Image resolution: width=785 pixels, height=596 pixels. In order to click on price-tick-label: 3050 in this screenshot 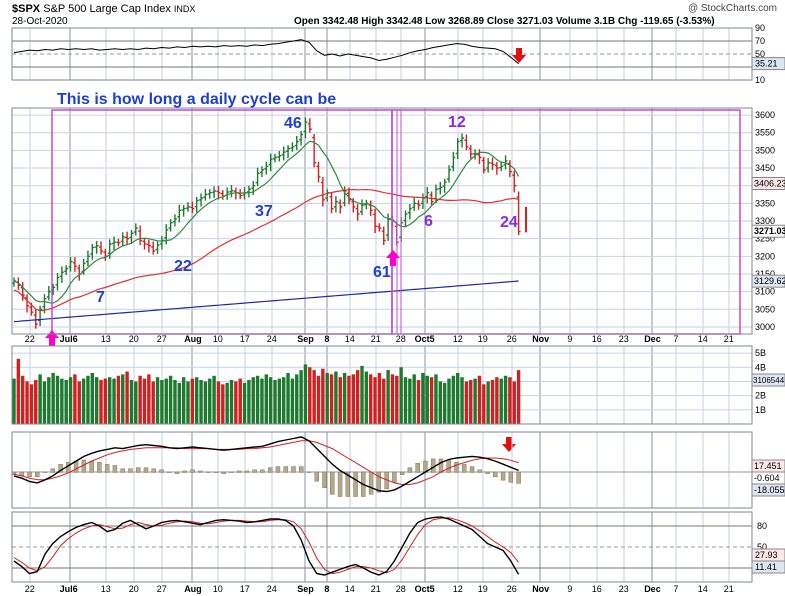, I will do `click(765, 309)`.